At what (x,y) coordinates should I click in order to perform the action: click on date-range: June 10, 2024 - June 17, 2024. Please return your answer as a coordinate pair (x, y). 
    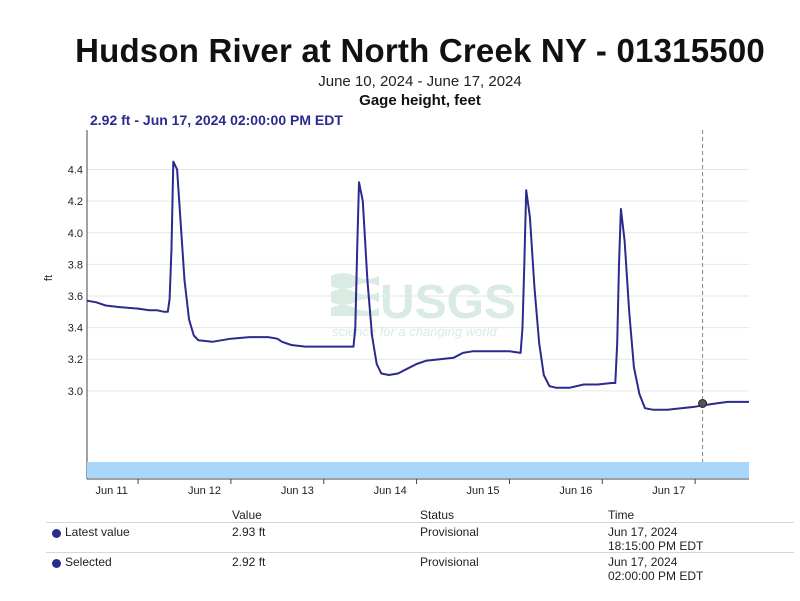
    Looking at the image, I should click on (420, 81).